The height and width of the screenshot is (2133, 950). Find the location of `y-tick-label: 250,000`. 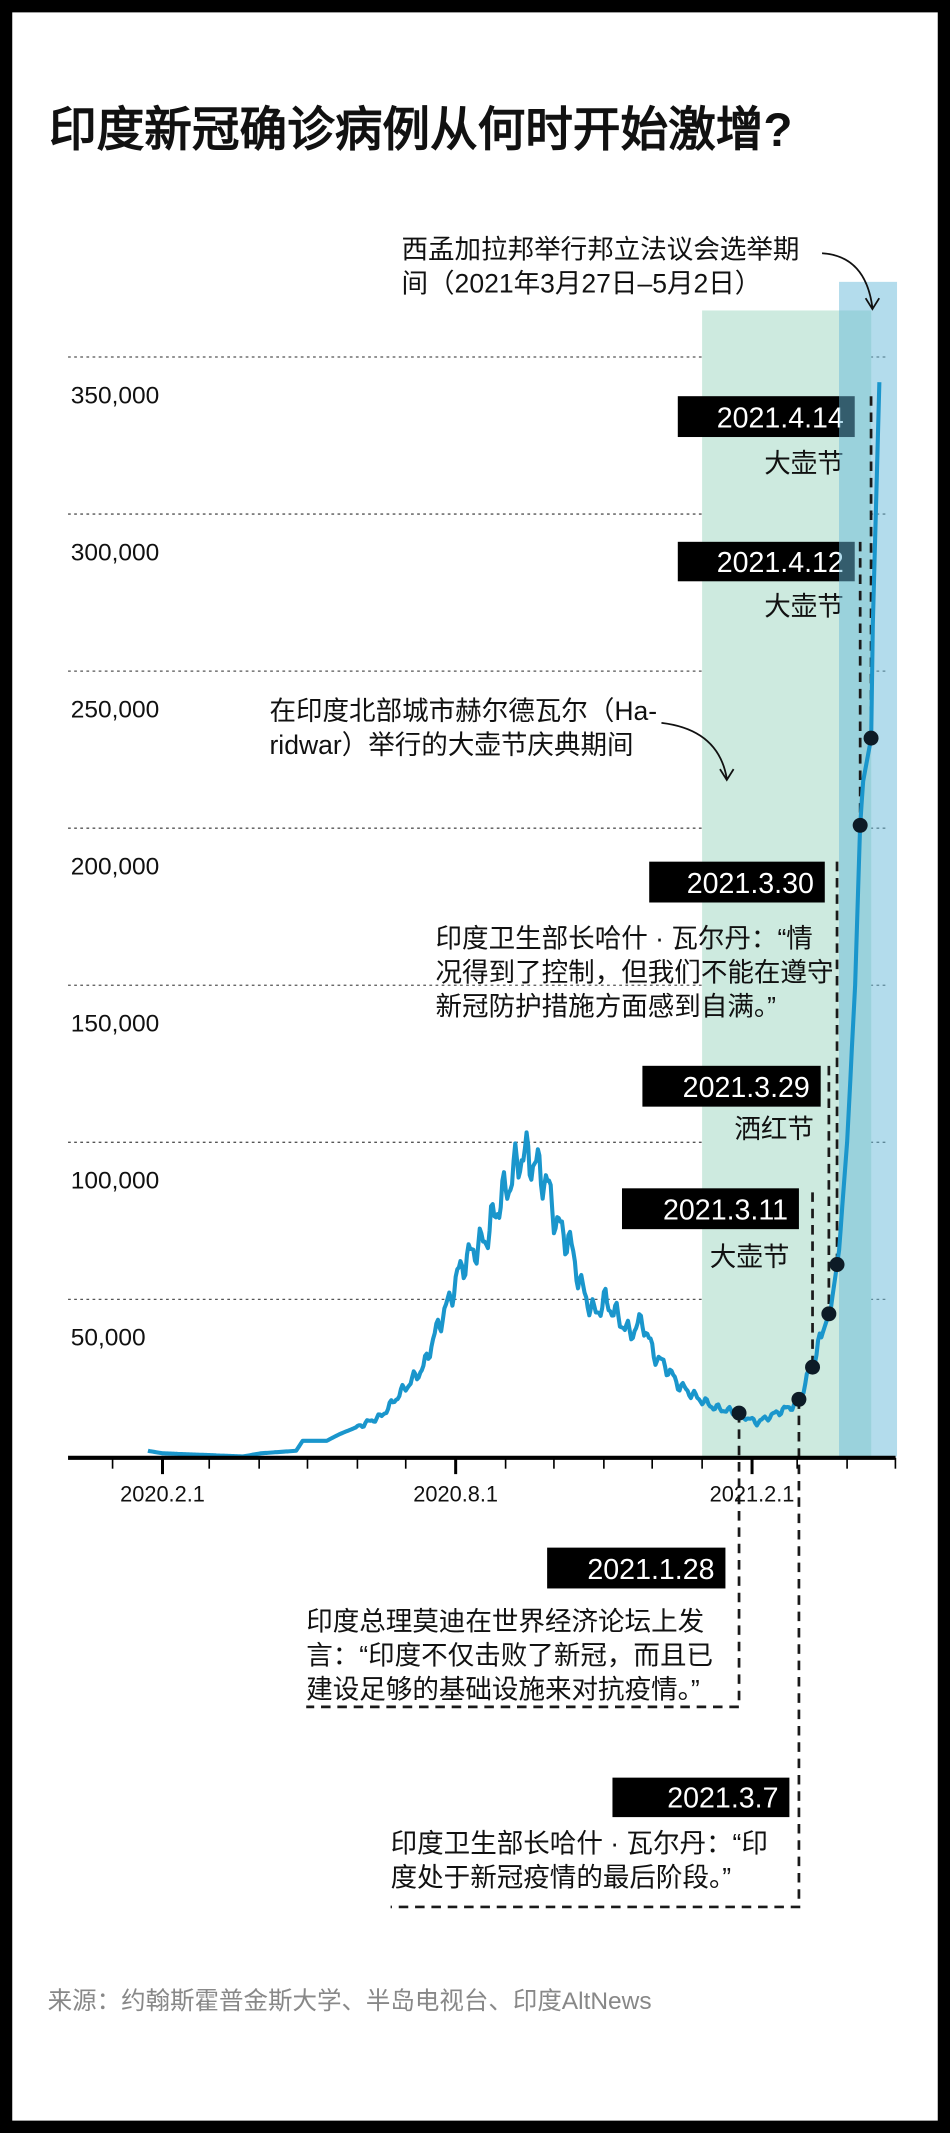

y-tick-label: 250,000 is located at coordinates (115, 709).